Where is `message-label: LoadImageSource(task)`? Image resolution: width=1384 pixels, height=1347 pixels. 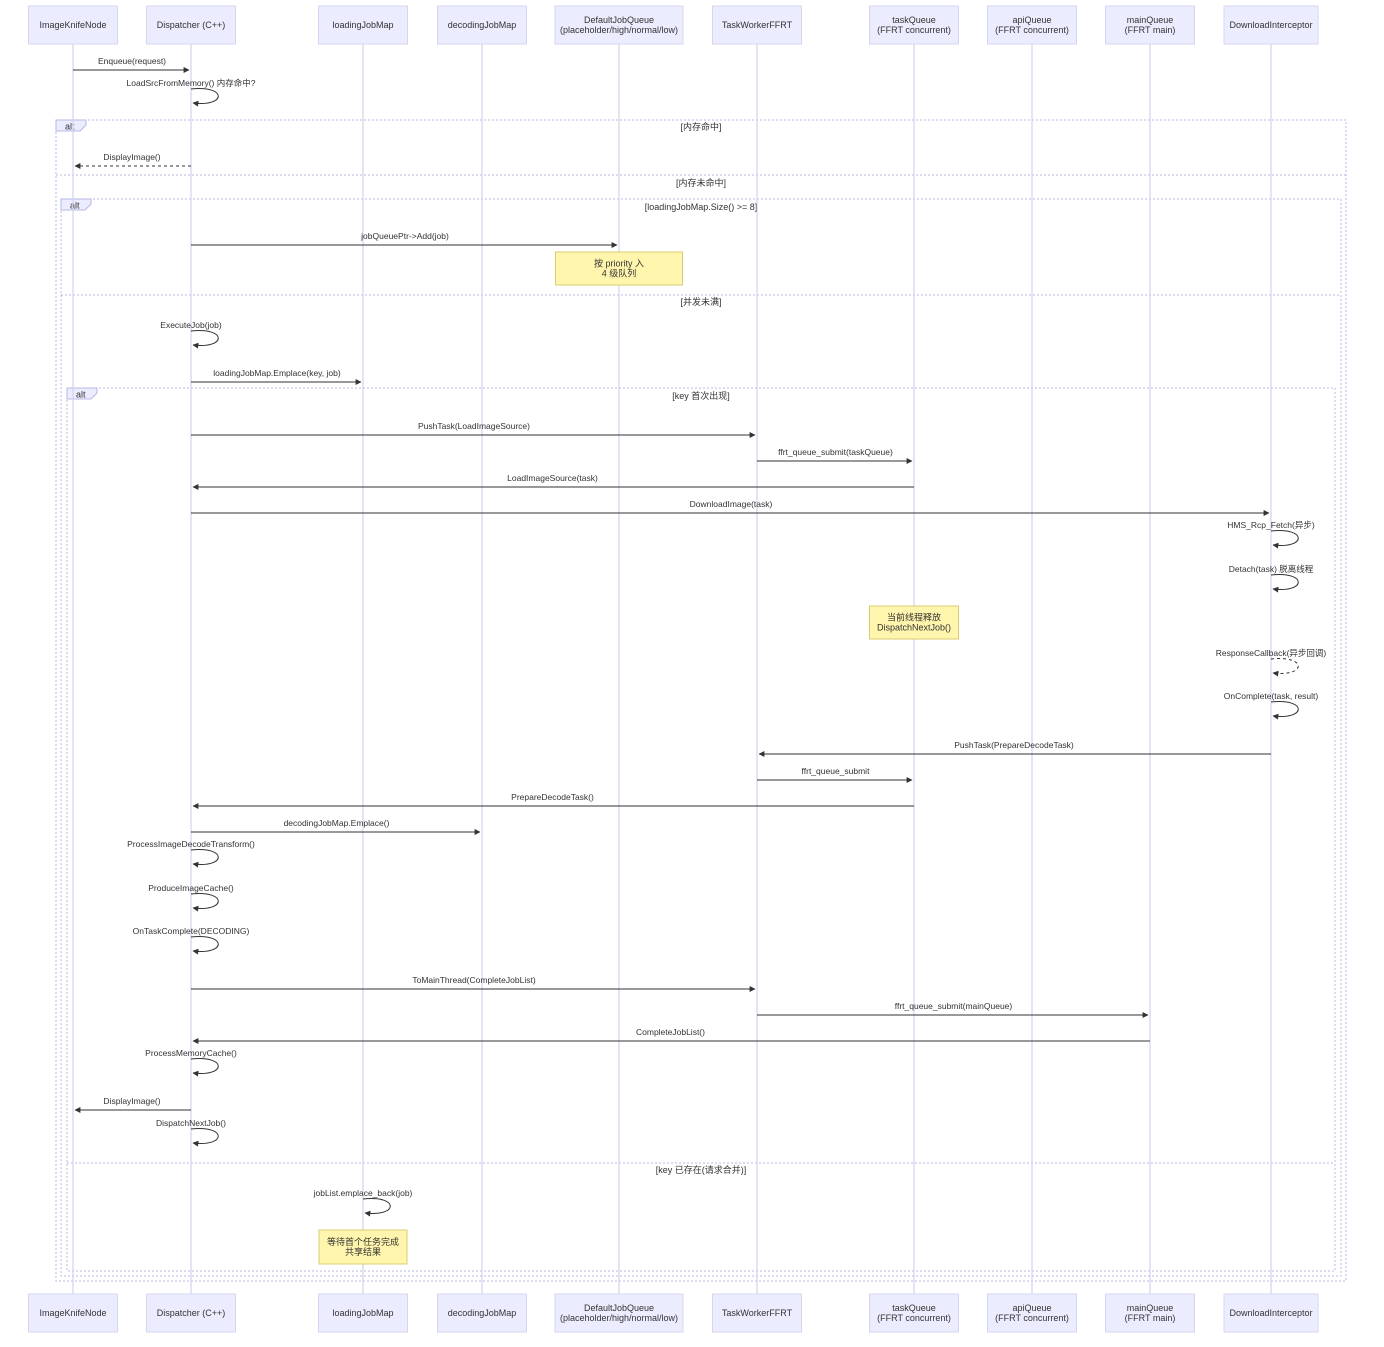 message-label: LoadImageSource(task) is located at coordinates (552, 478).